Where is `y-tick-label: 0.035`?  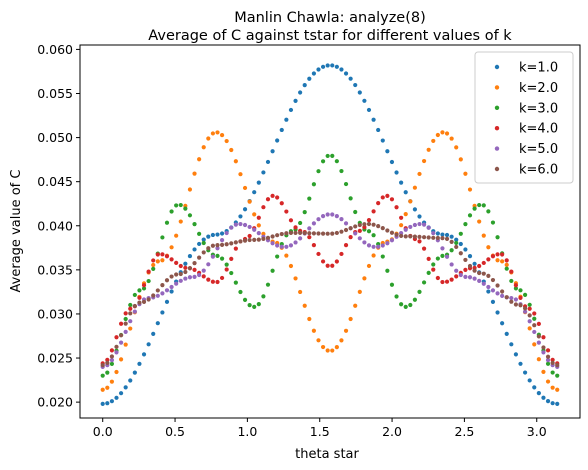
y-tick-label: 0.035 is located at coordinates (55, 269).